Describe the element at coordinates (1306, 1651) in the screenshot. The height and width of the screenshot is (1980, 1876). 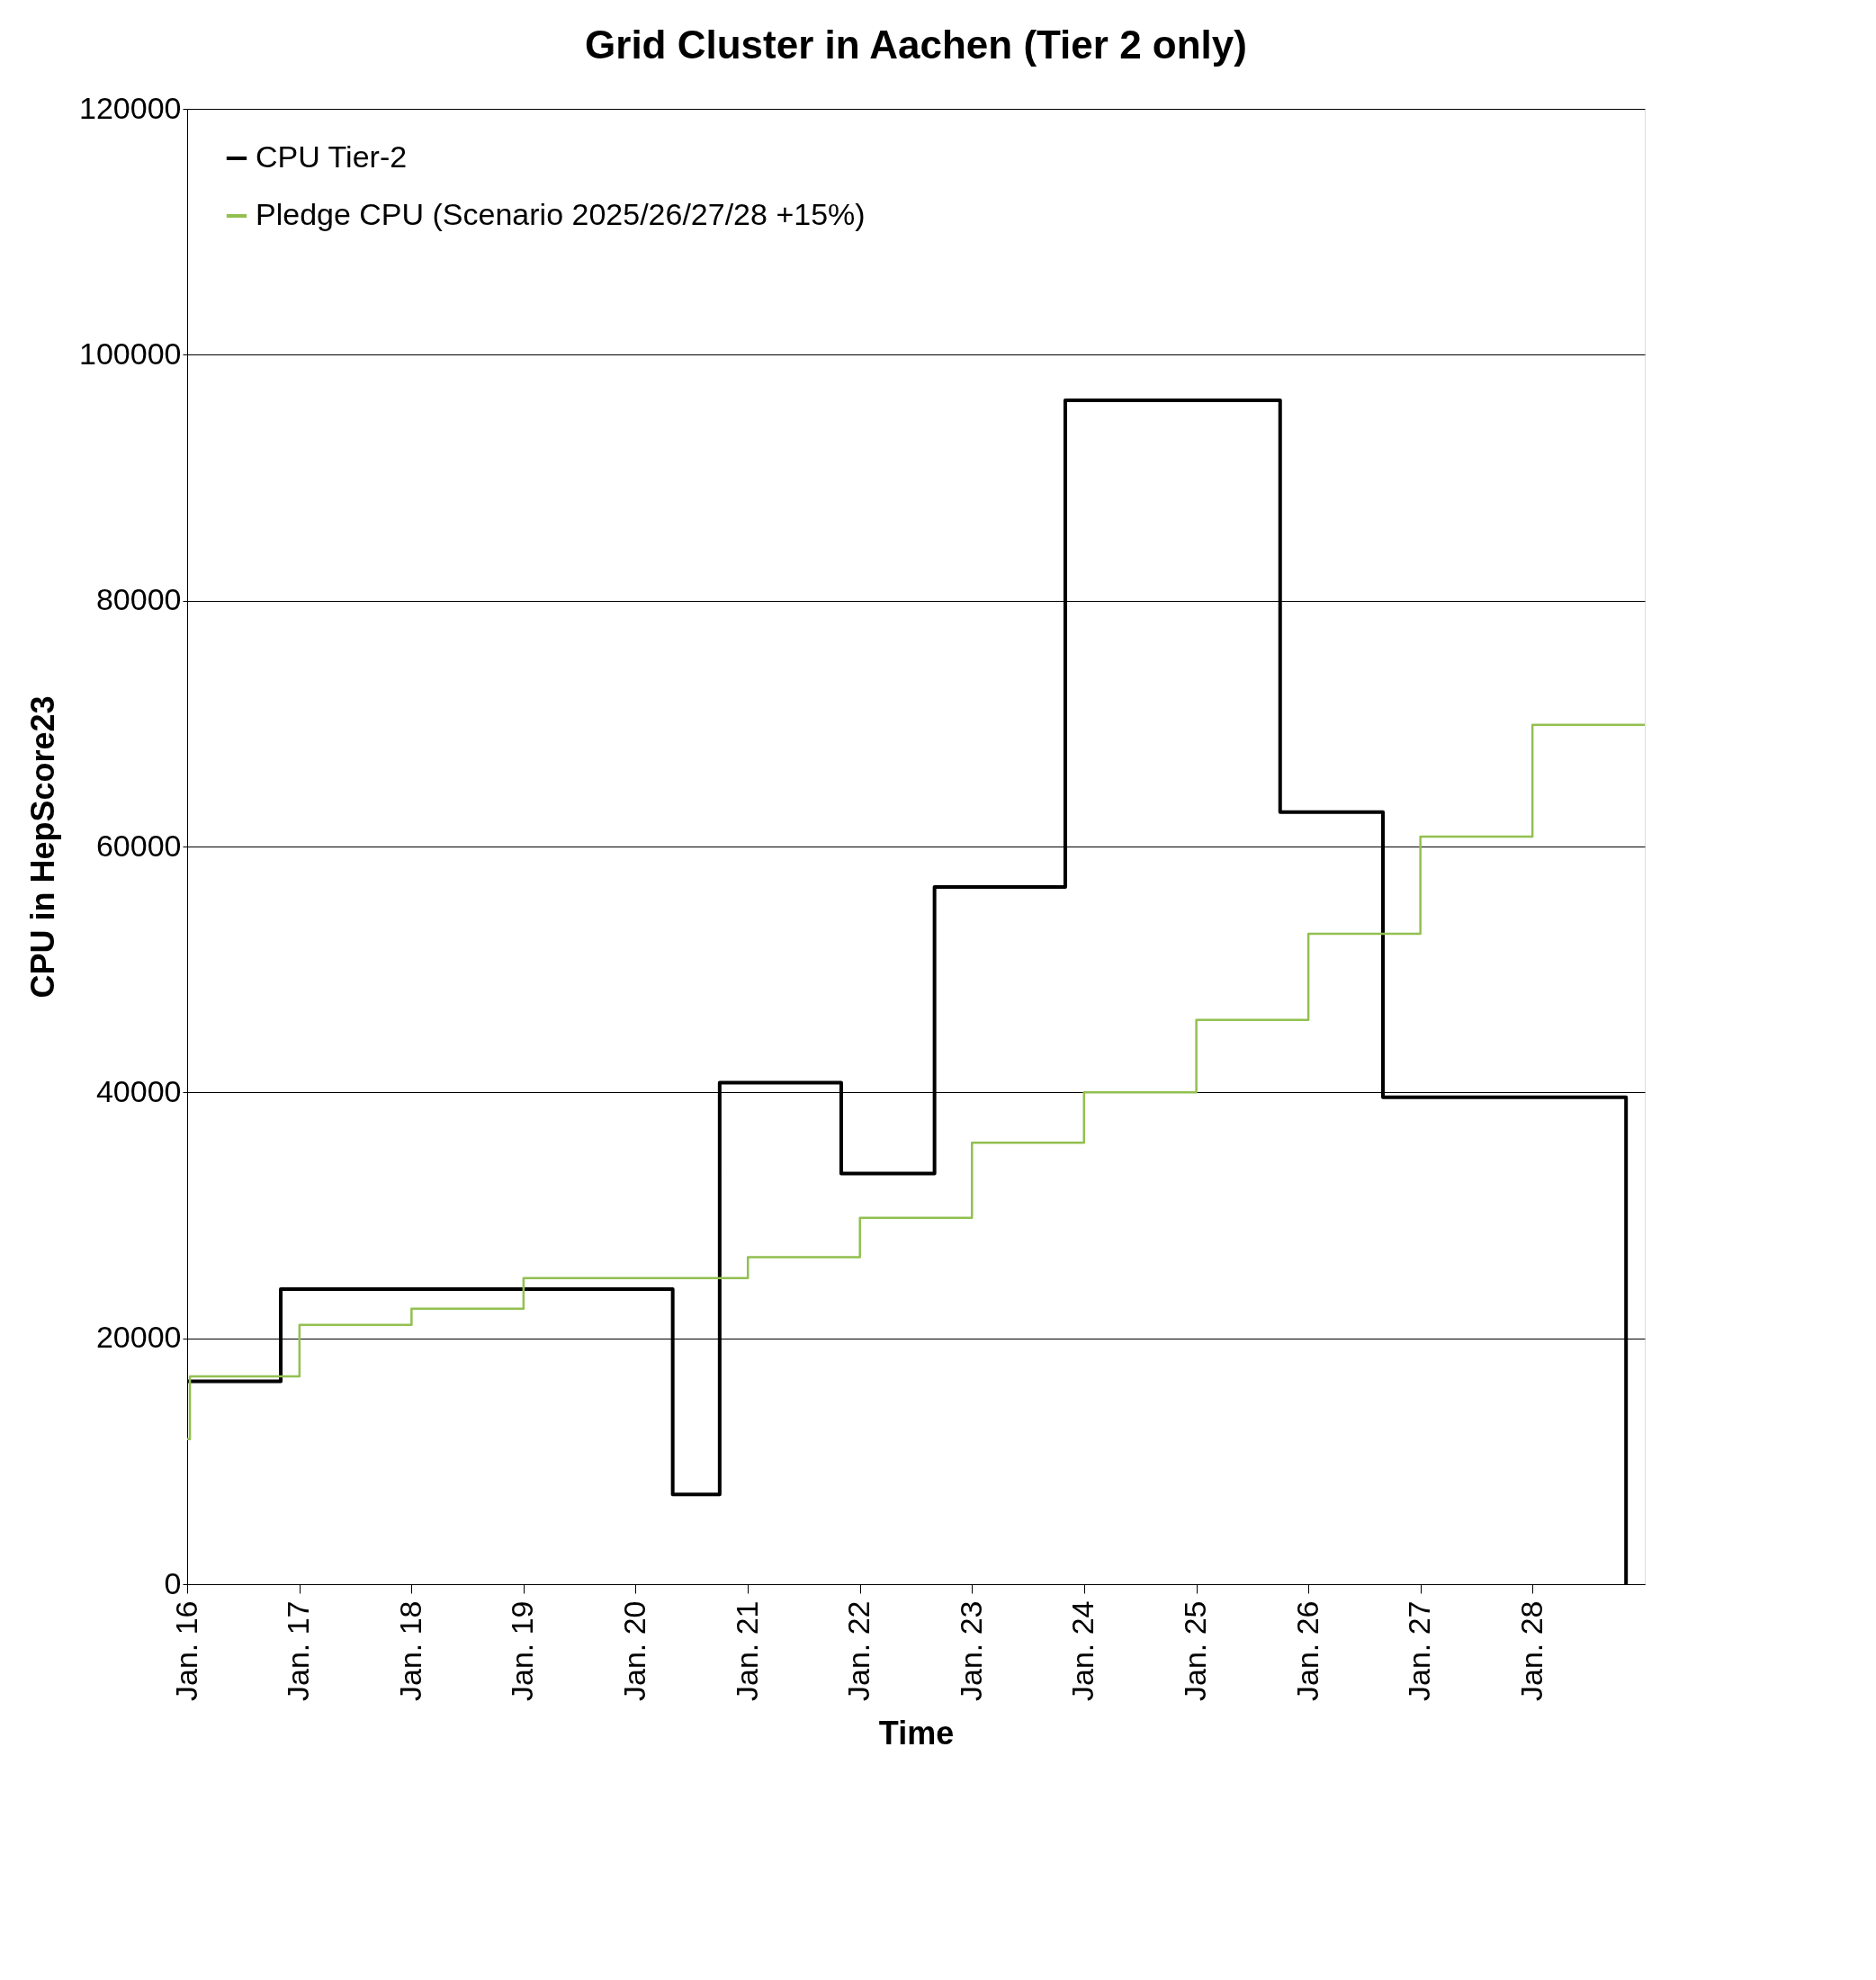
I see `x-tick-label: Jan. 26` at that location.